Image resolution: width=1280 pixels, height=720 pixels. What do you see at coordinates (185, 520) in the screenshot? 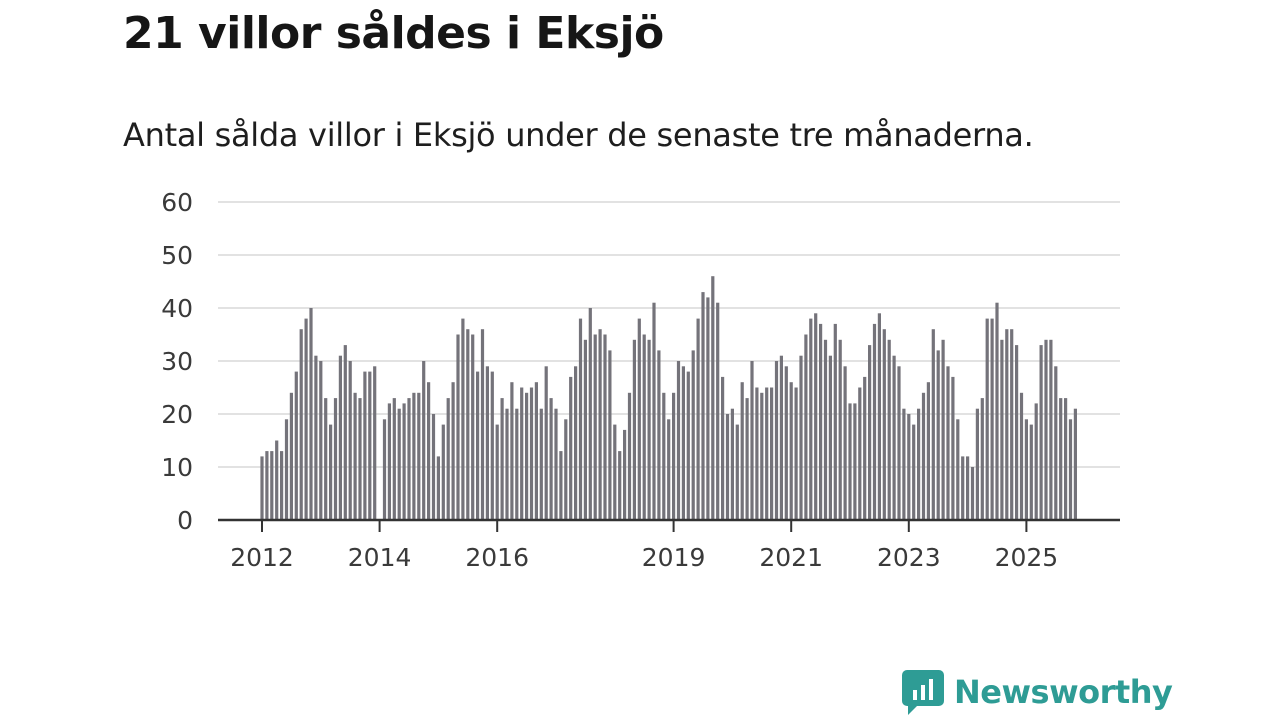
I see `y-tick-label: 0` at bounding box center [185, 520].